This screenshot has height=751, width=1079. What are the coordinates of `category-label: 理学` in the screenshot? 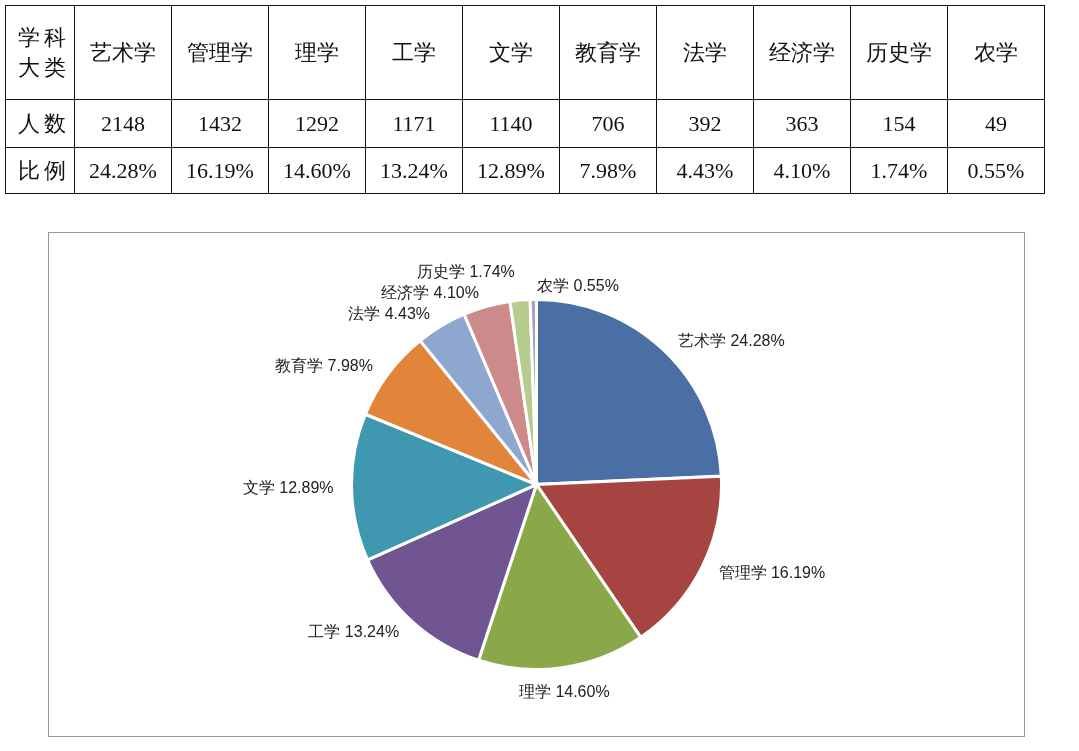 It's located at (317, 52).